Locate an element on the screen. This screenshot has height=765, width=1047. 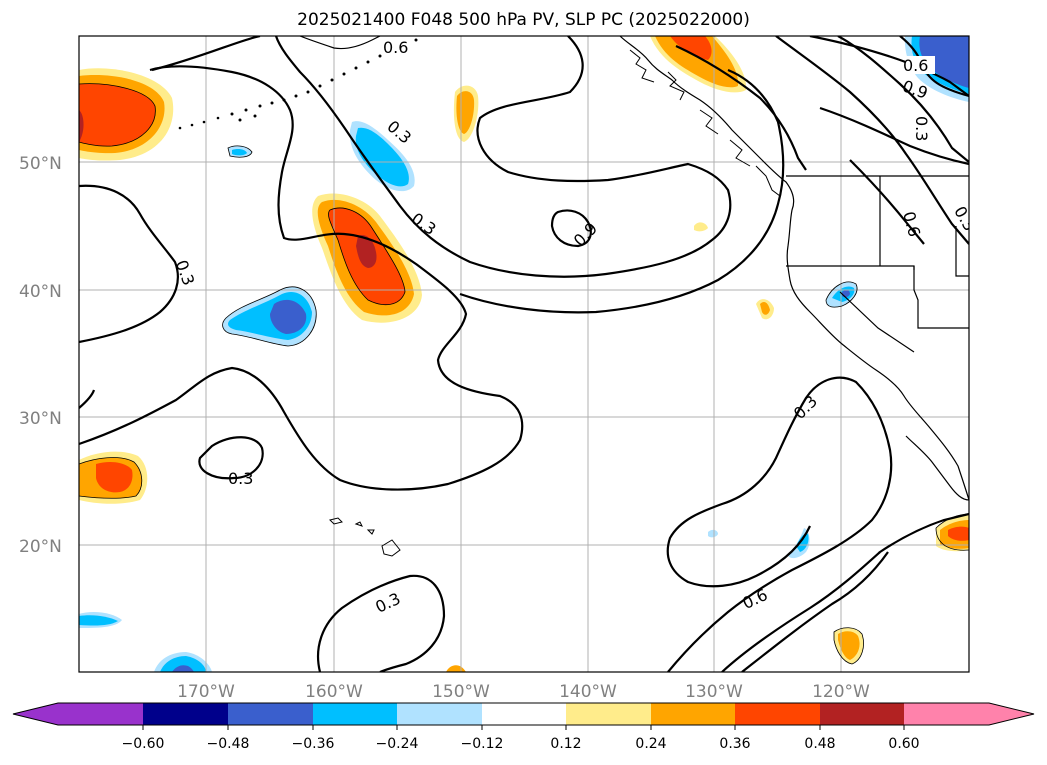
lat-label-20n: 20°N is located at coordinates (40, 547).